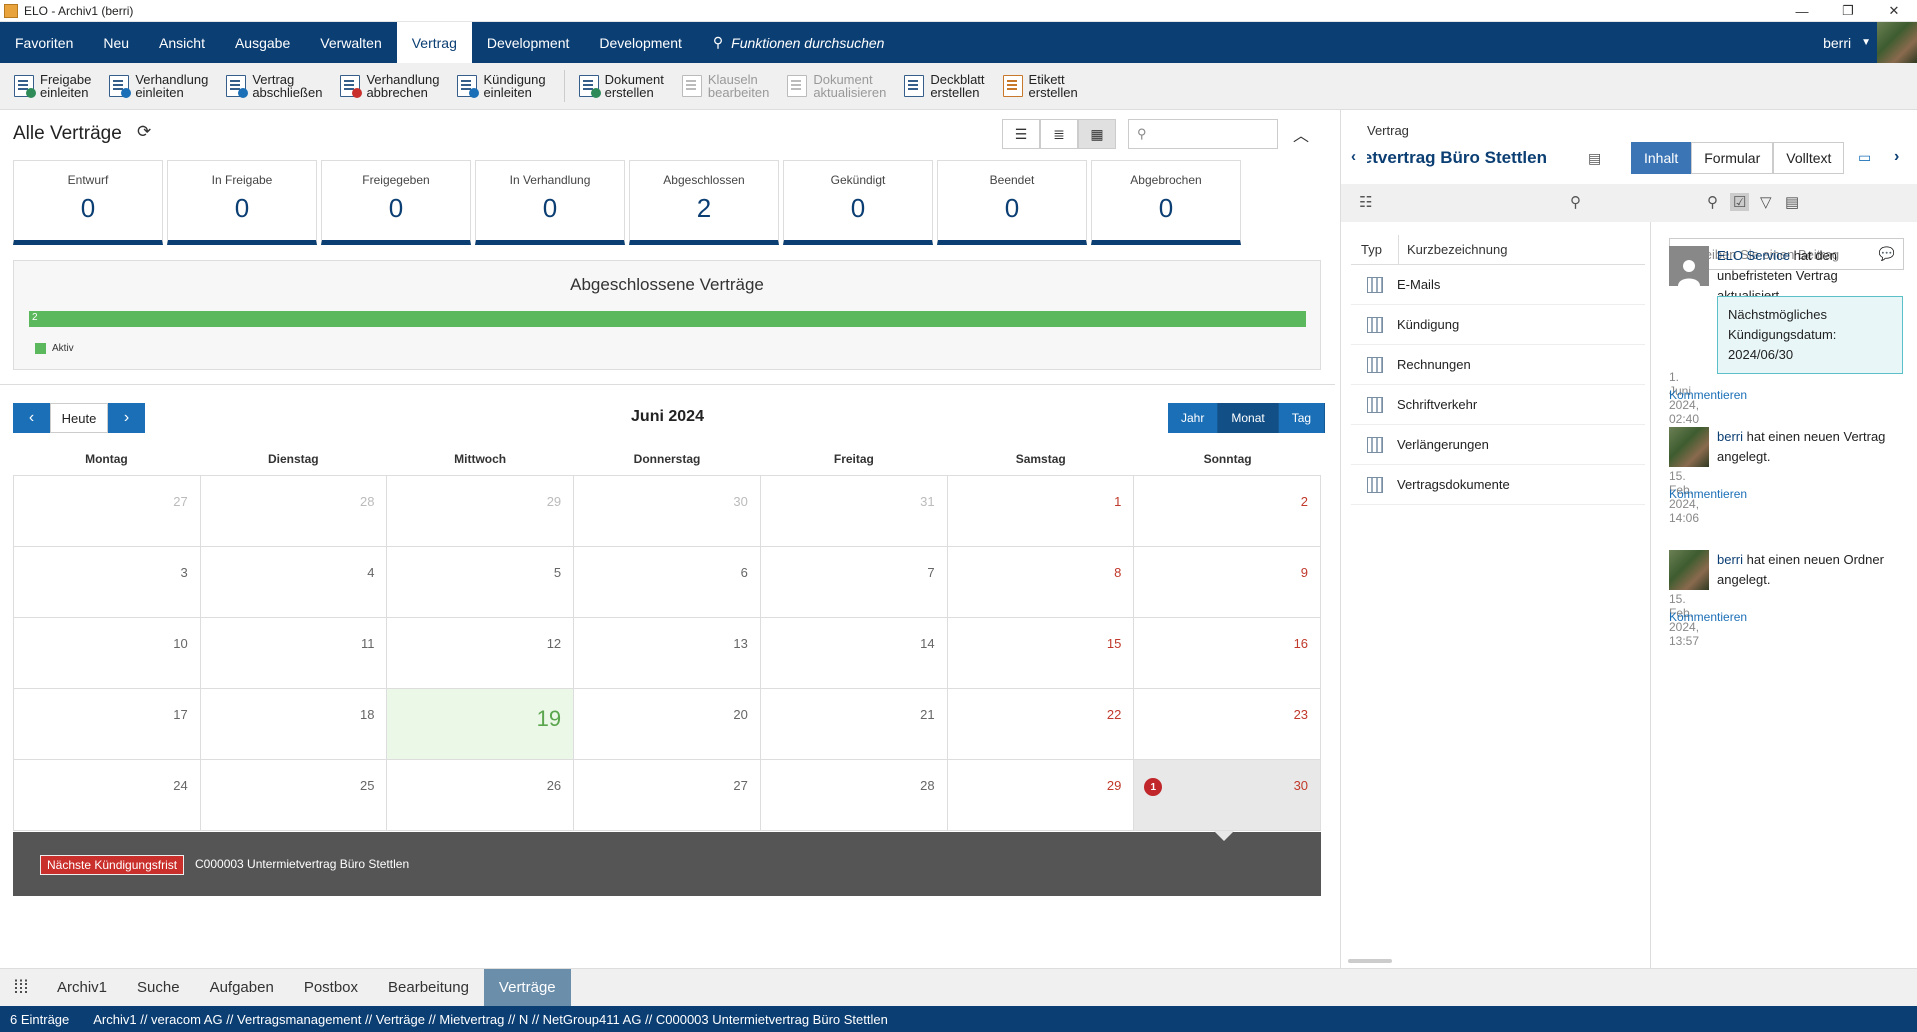  I want to click on calendar-day: 22, so click(1041, 724).